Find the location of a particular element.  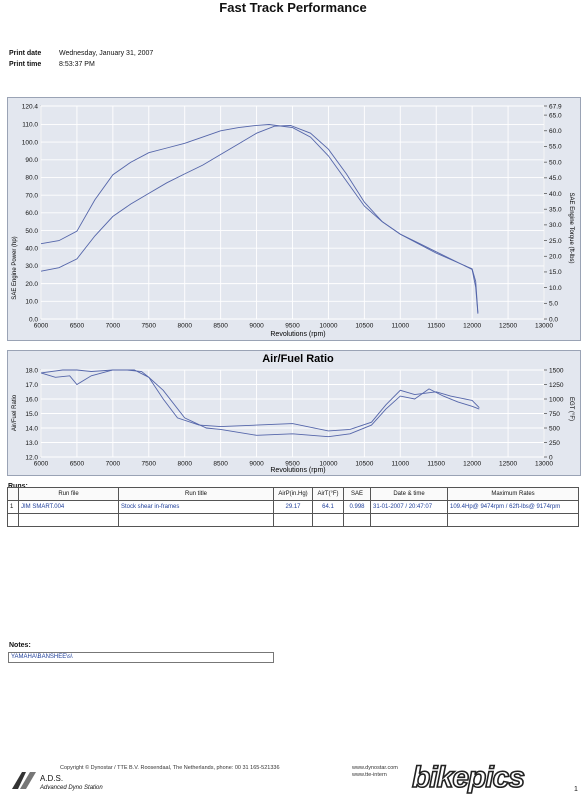

y2-tick-label: 0 is located at coordinates (551, 457).